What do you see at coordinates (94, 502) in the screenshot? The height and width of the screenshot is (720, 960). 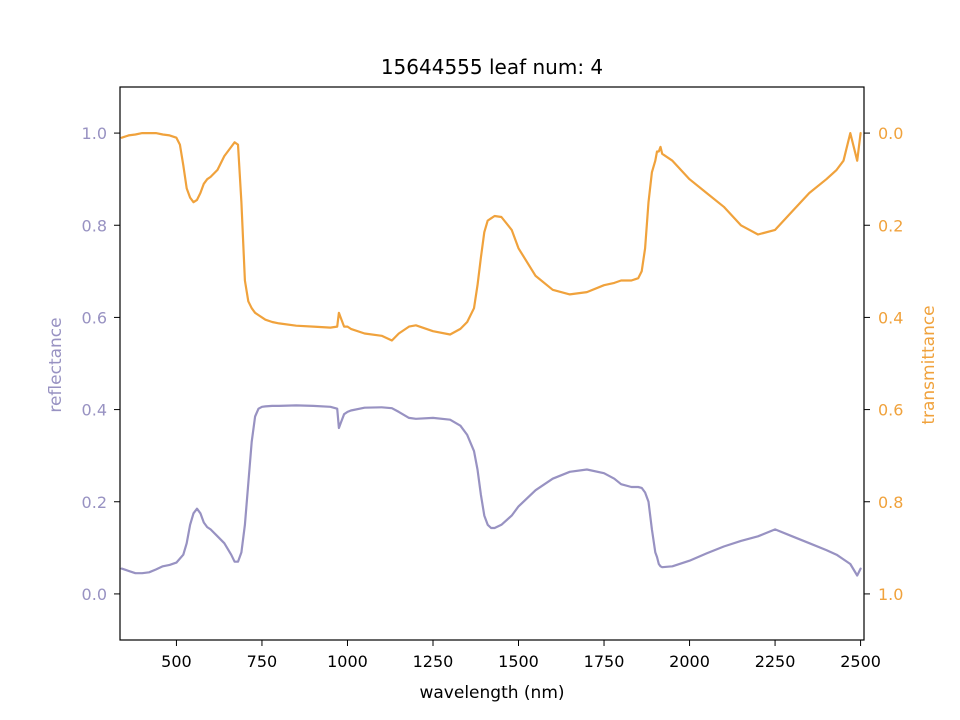 I see `y-left-tick-label: 0.2` at bounding box center [94, 502].